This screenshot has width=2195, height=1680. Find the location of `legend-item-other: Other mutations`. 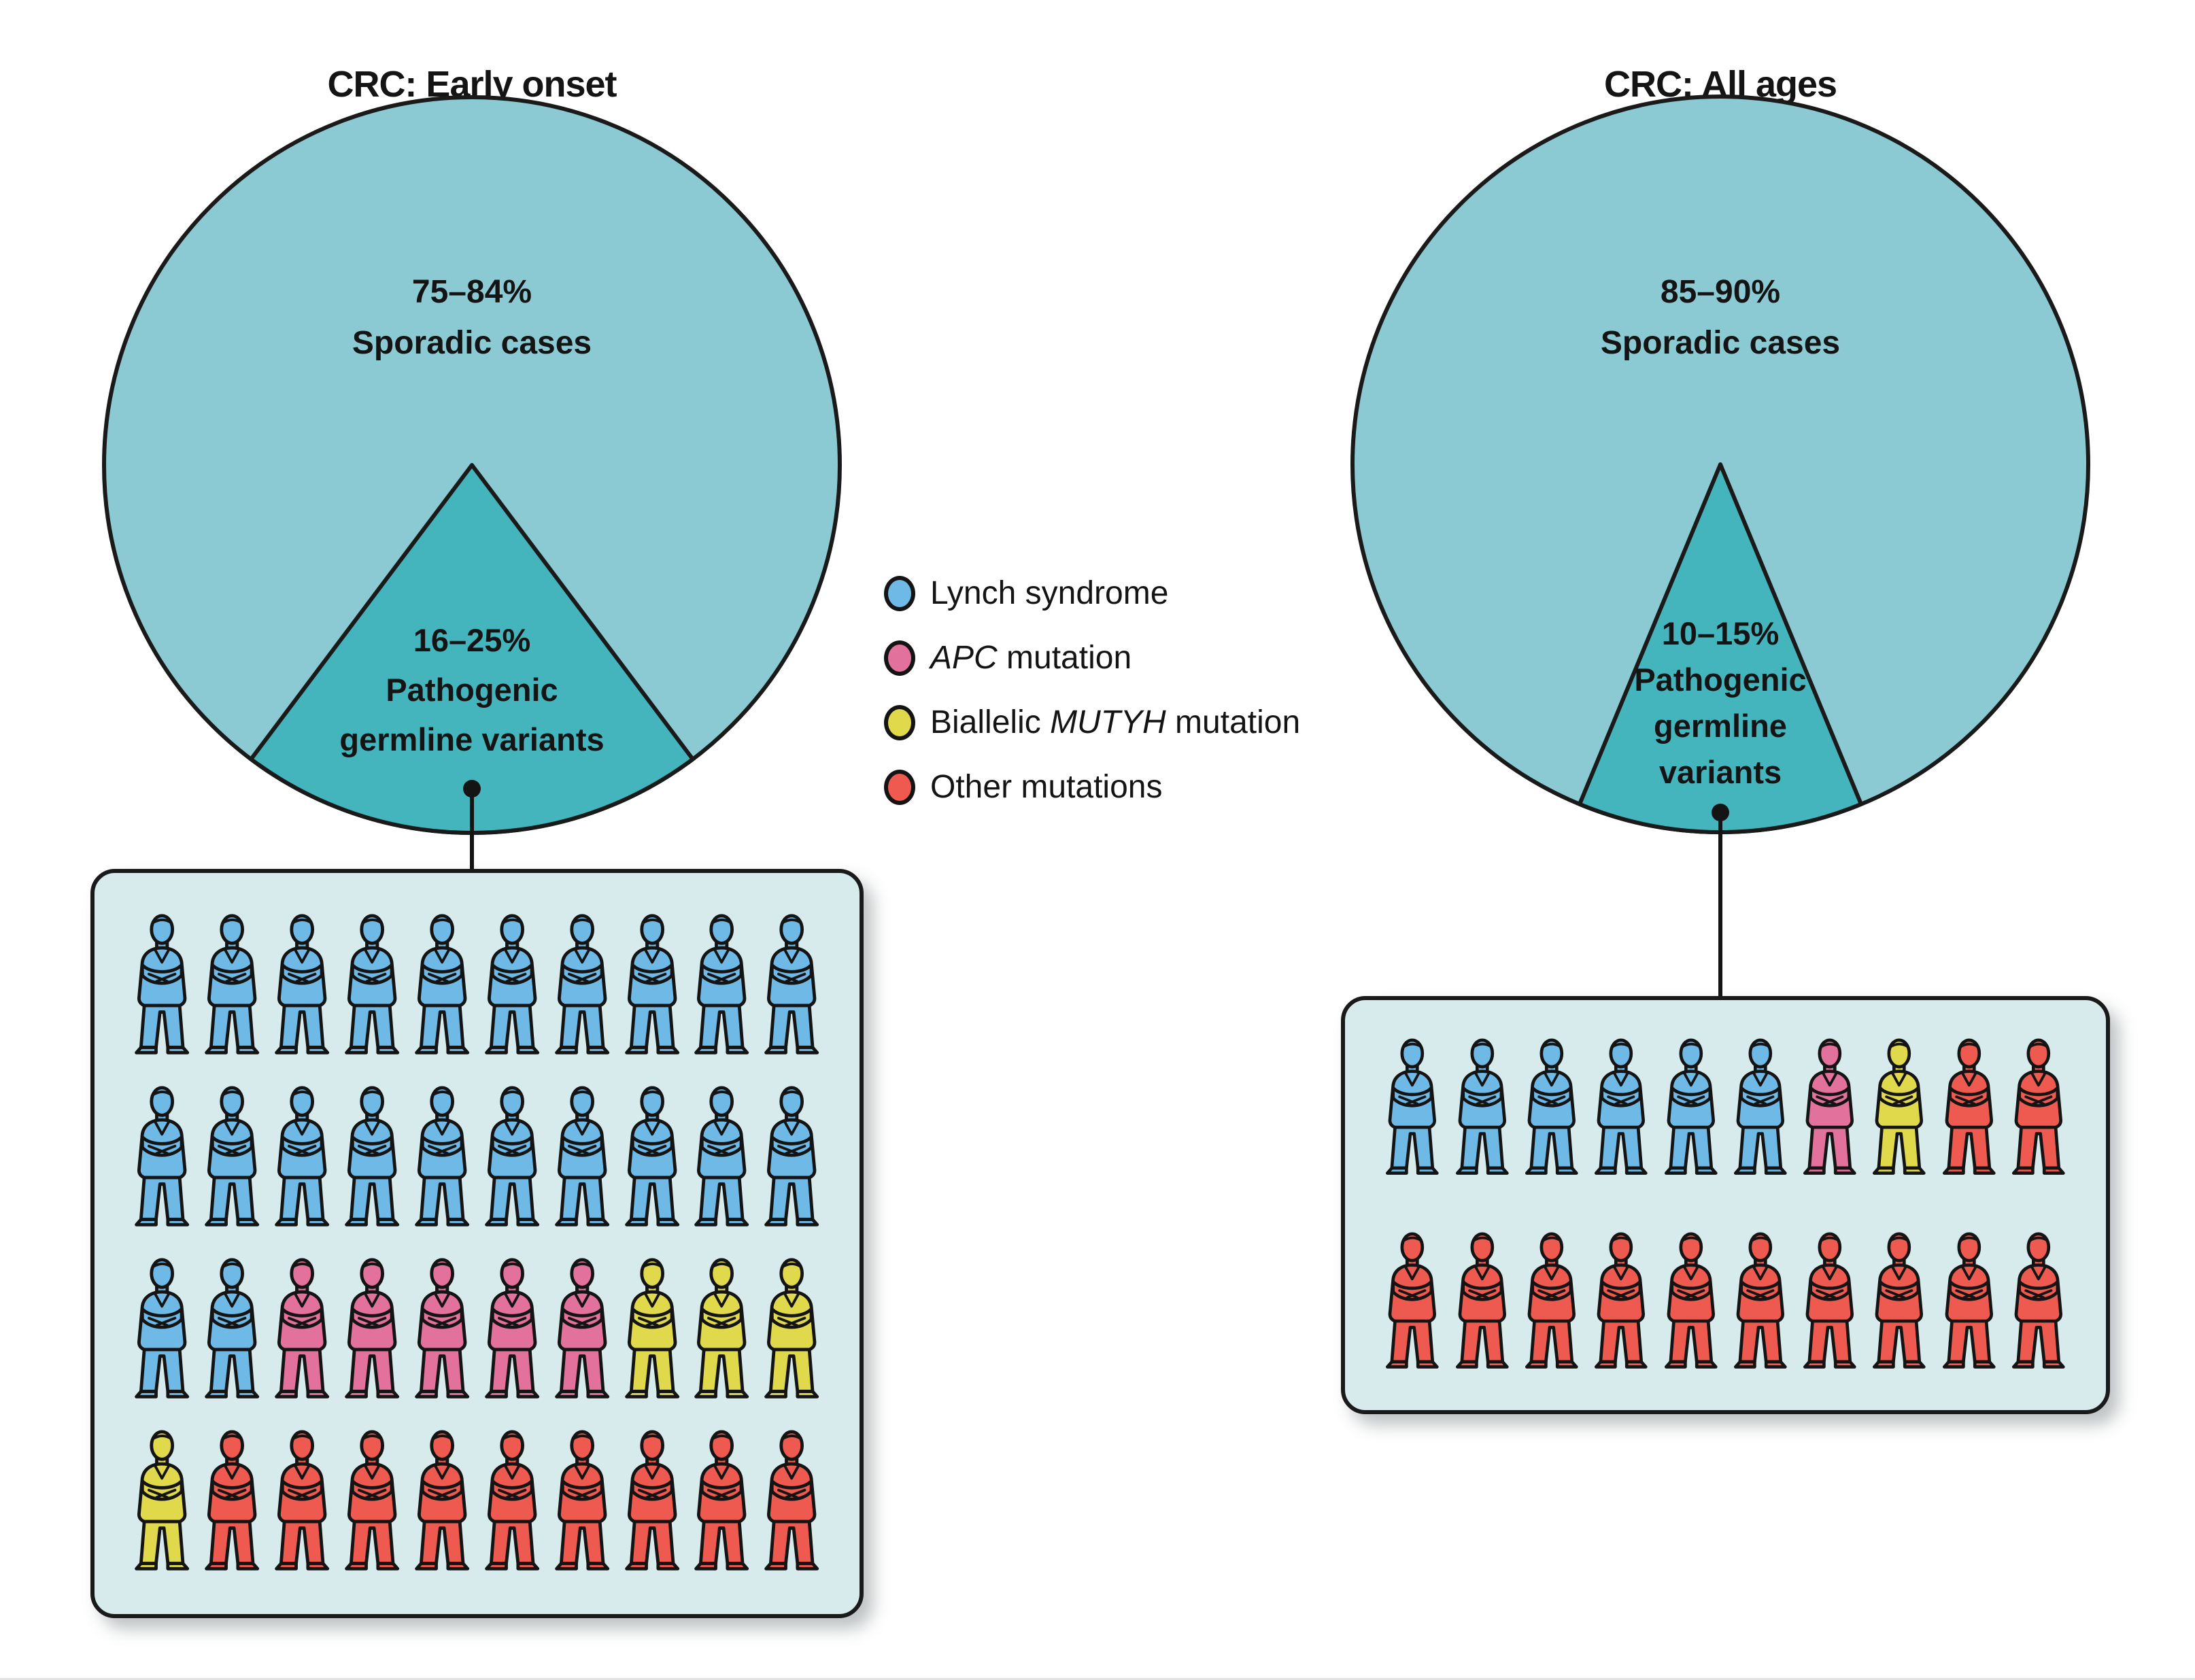

legend-item-other: Other mutations is located at coordinates (1092, 787).